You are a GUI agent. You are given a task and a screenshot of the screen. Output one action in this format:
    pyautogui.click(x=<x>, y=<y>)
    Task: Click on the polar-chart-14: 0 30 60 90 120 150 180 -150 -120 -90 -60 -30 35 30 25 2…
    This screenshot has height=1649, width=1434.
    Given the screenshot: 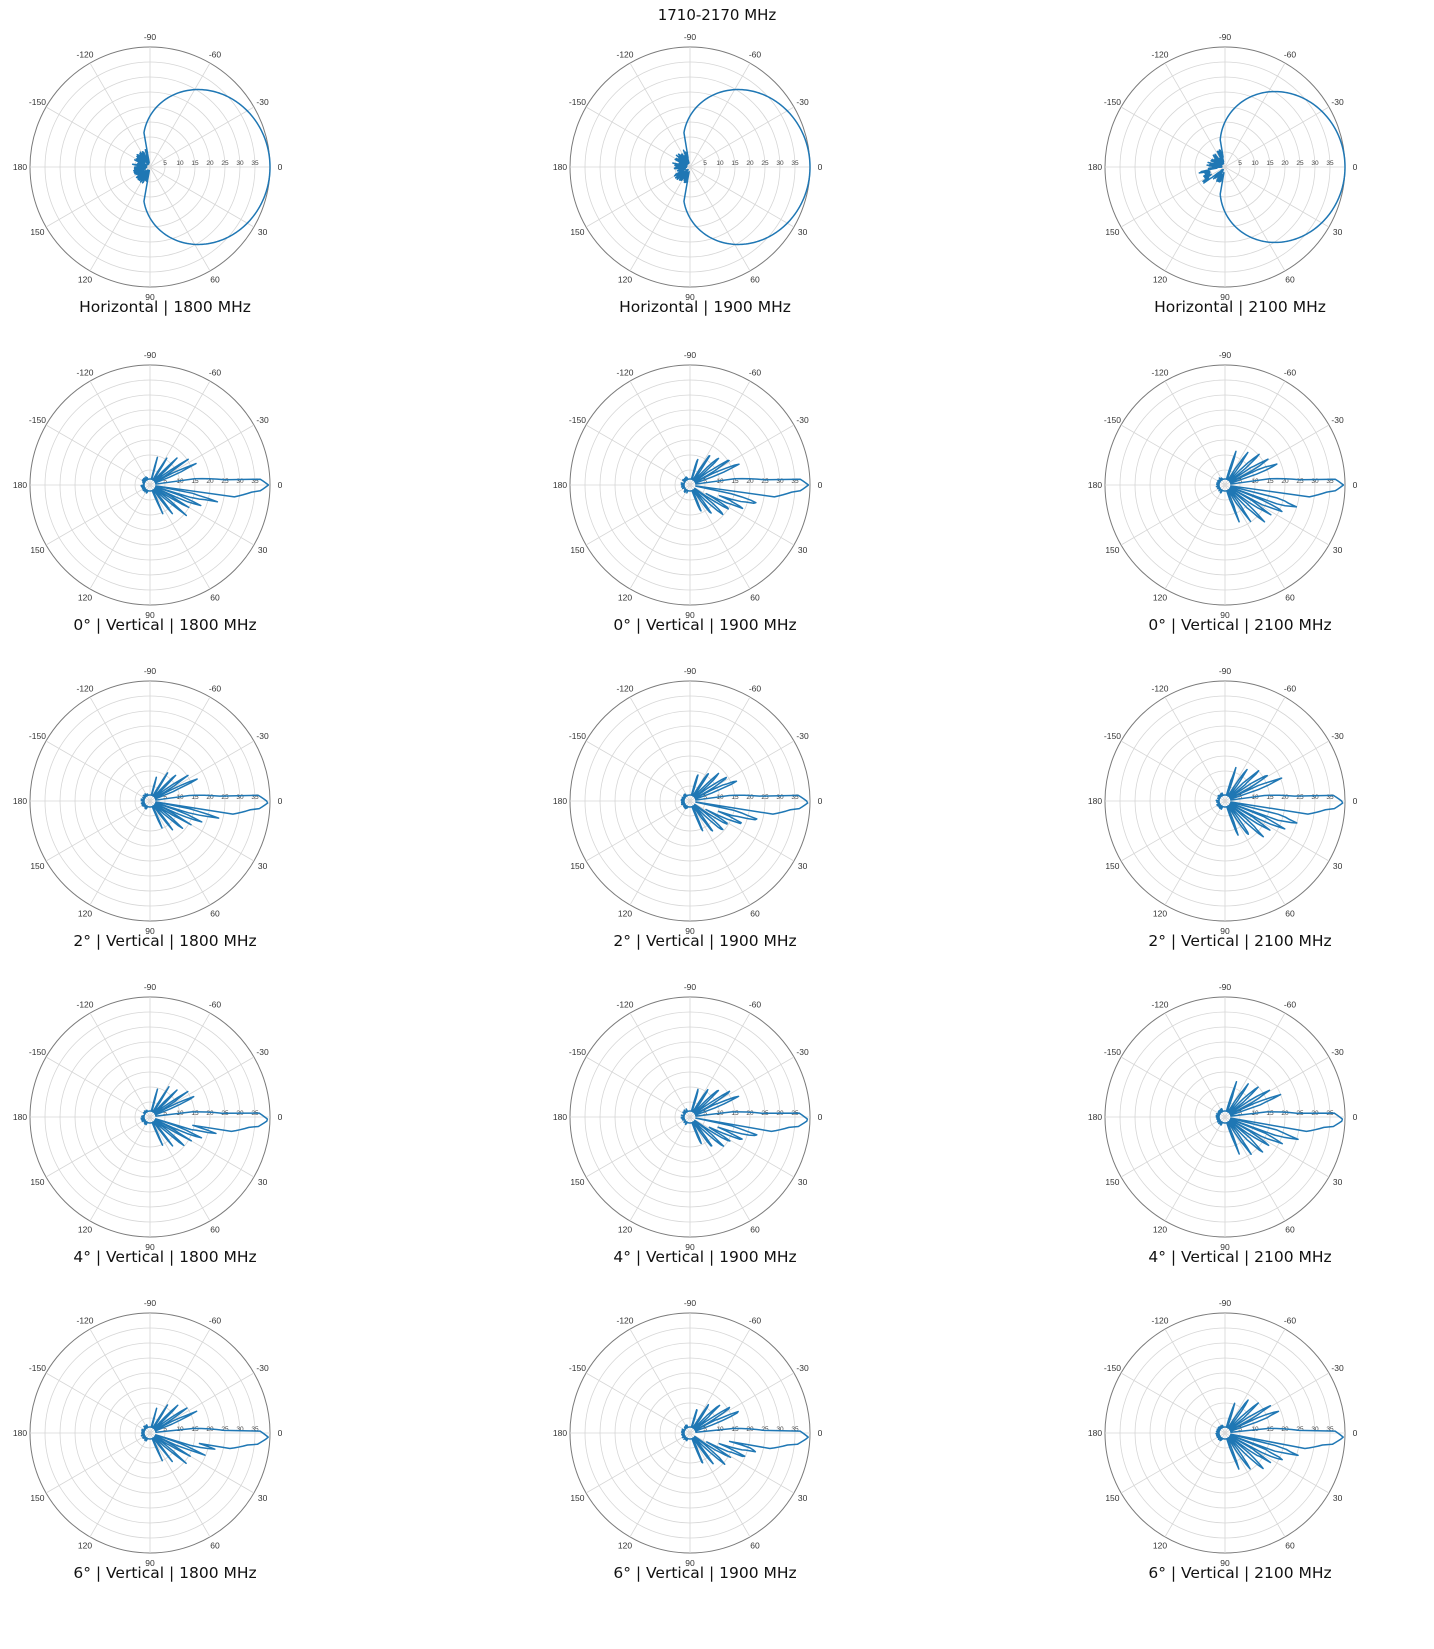 What is the action you would take?
    pyautogui.click(x=705, y=1430)
    